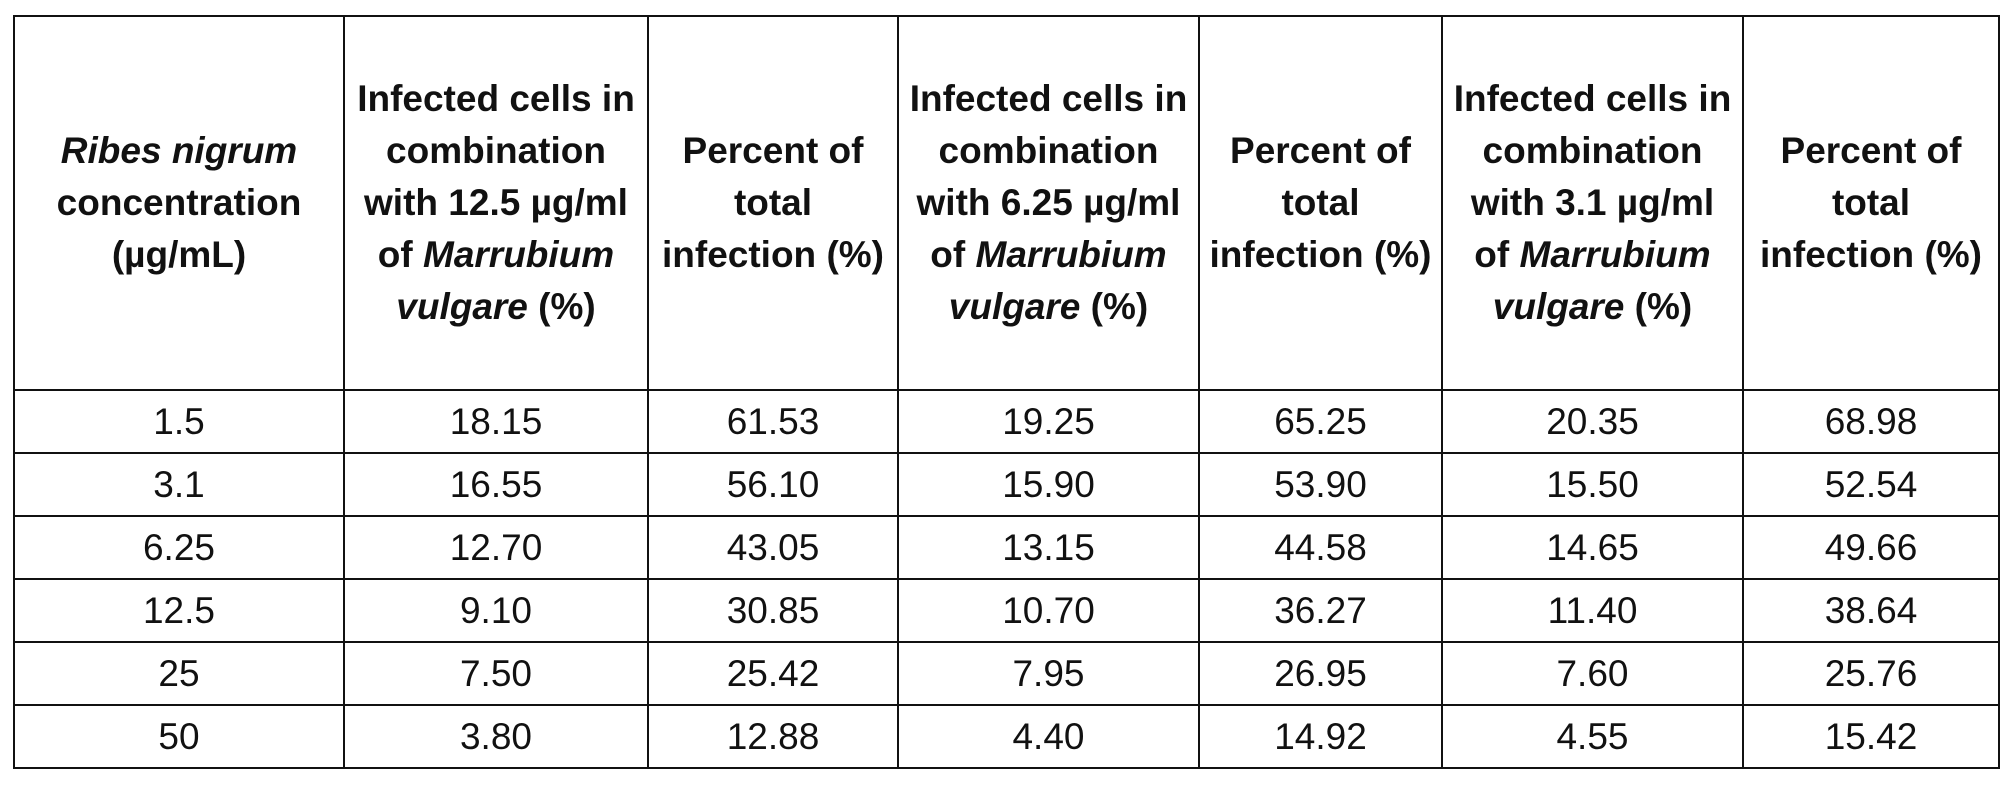  What do you see at coordinates (496, 610) in the screenshot?
I see `cell: 9.10` at bounding box center [496, 610].